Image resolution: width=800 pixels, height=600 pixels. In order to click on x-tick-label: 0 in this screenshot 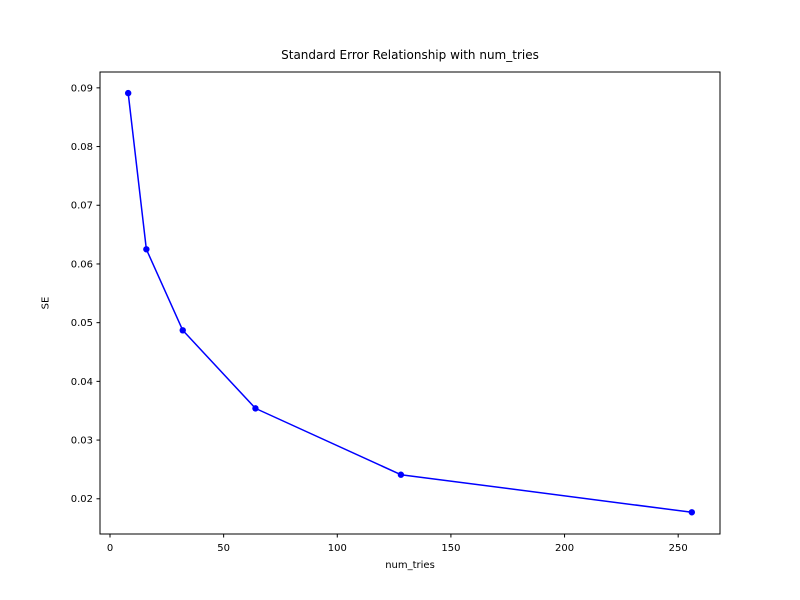, I will do `click(110, 548)`.